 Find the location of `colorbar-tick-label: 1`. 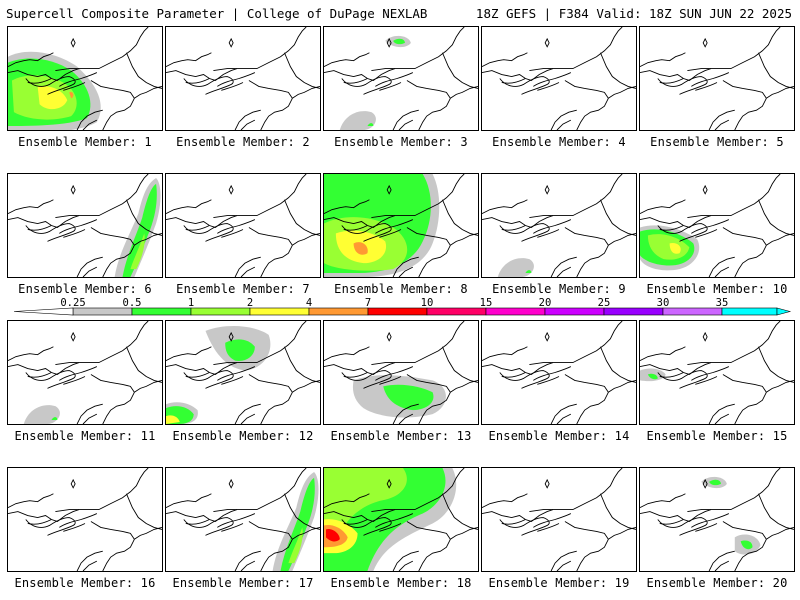

colorbar-tick-label: 1 is located at coordinates (191, 303).